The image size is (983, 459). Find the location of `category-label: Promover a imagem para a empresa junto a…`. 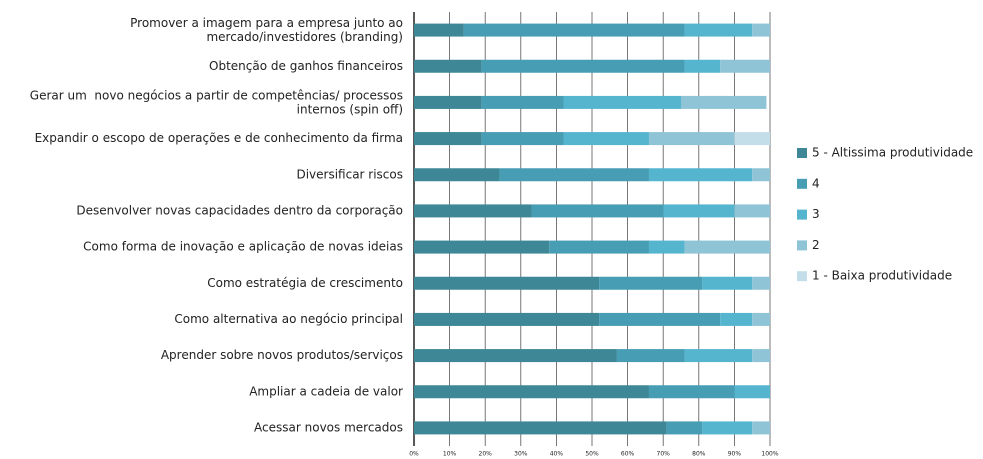

category-label: Promover a imagem para a empresa junto a… is located at coordinates (266, 30).